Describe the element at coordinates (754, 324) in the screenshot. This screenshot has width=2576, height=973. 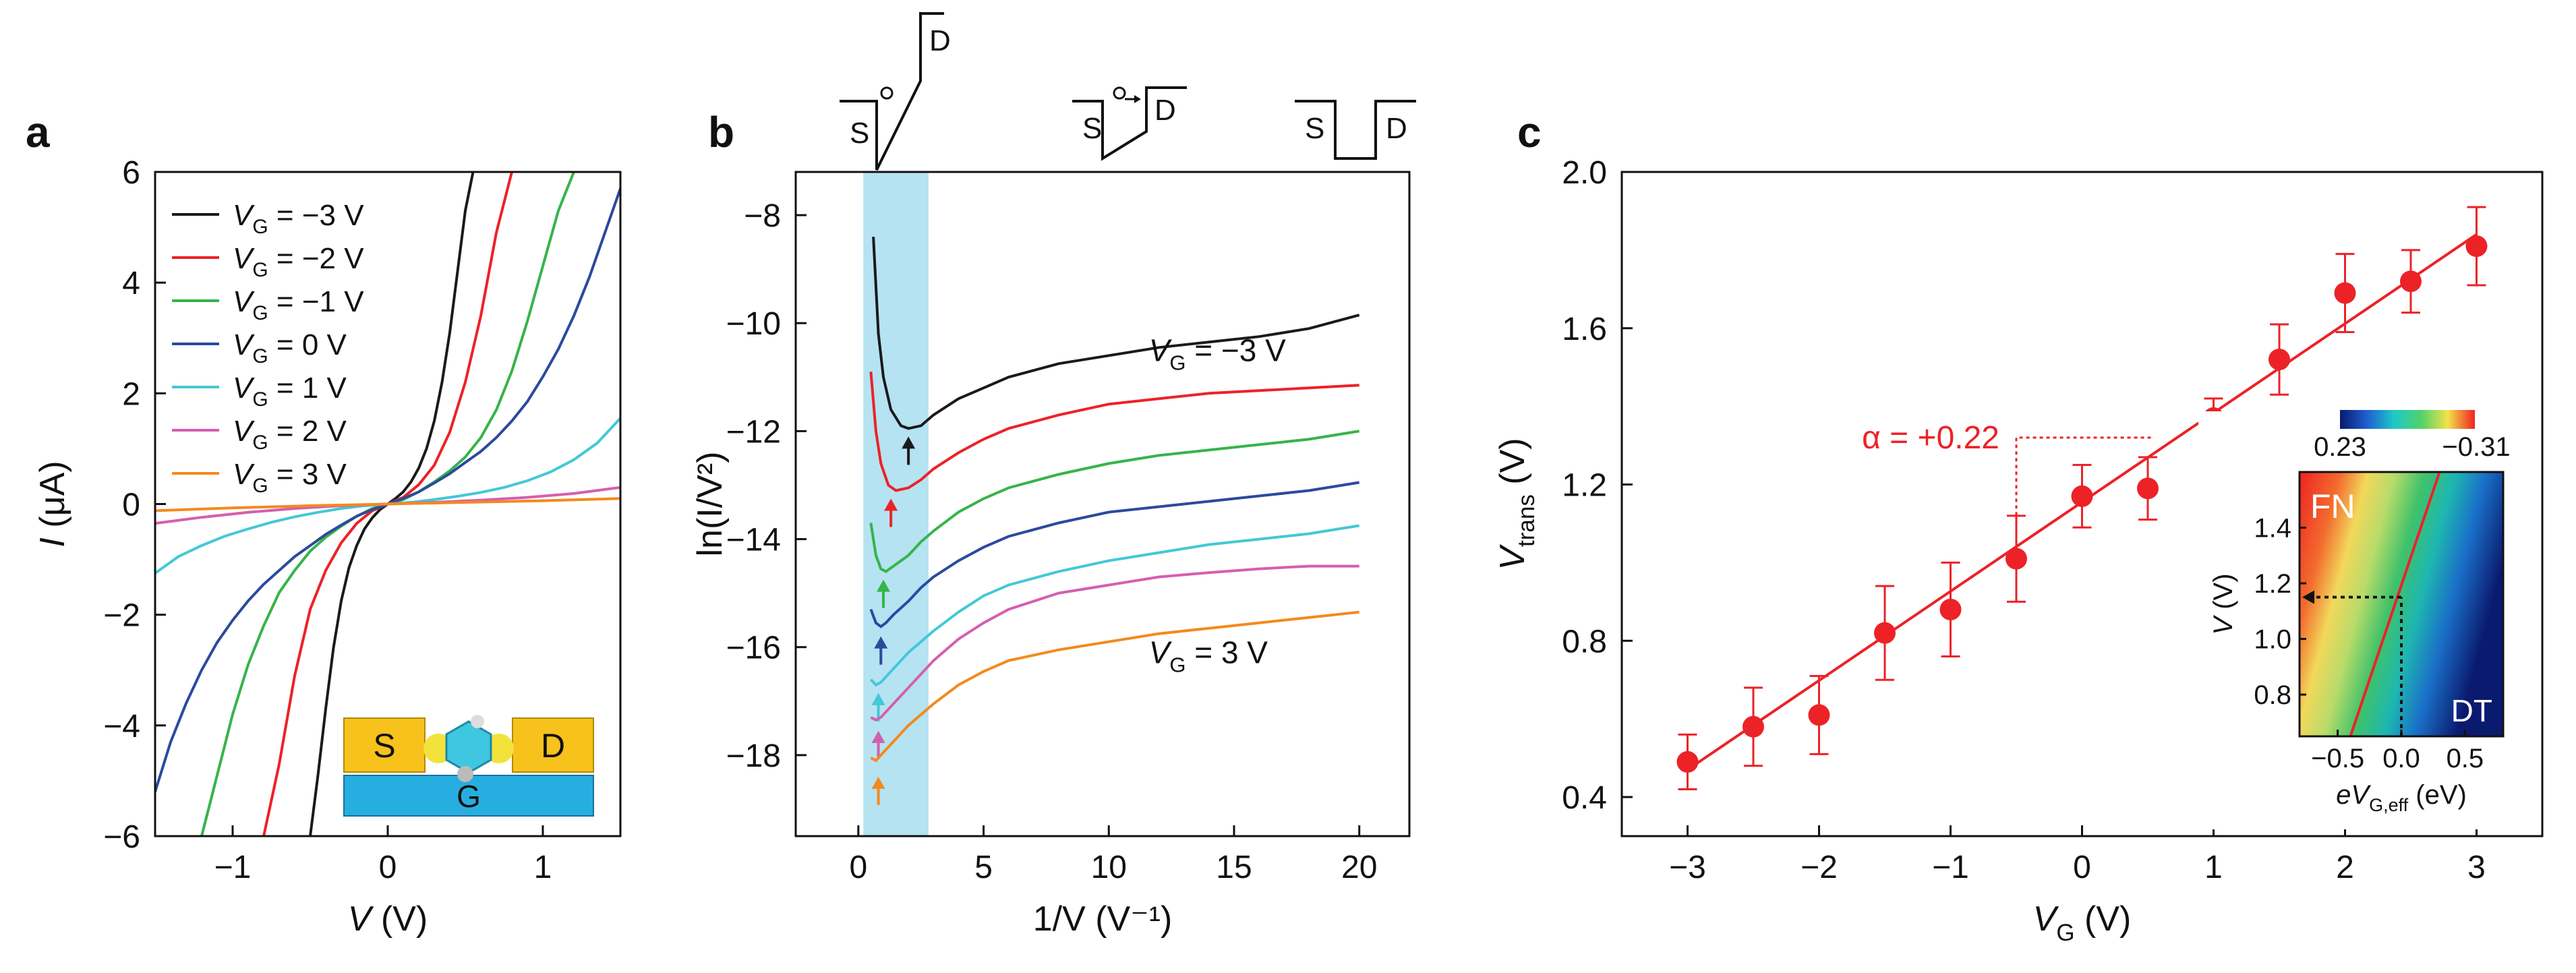
I see `y-tick-label-b: −10` at that location.